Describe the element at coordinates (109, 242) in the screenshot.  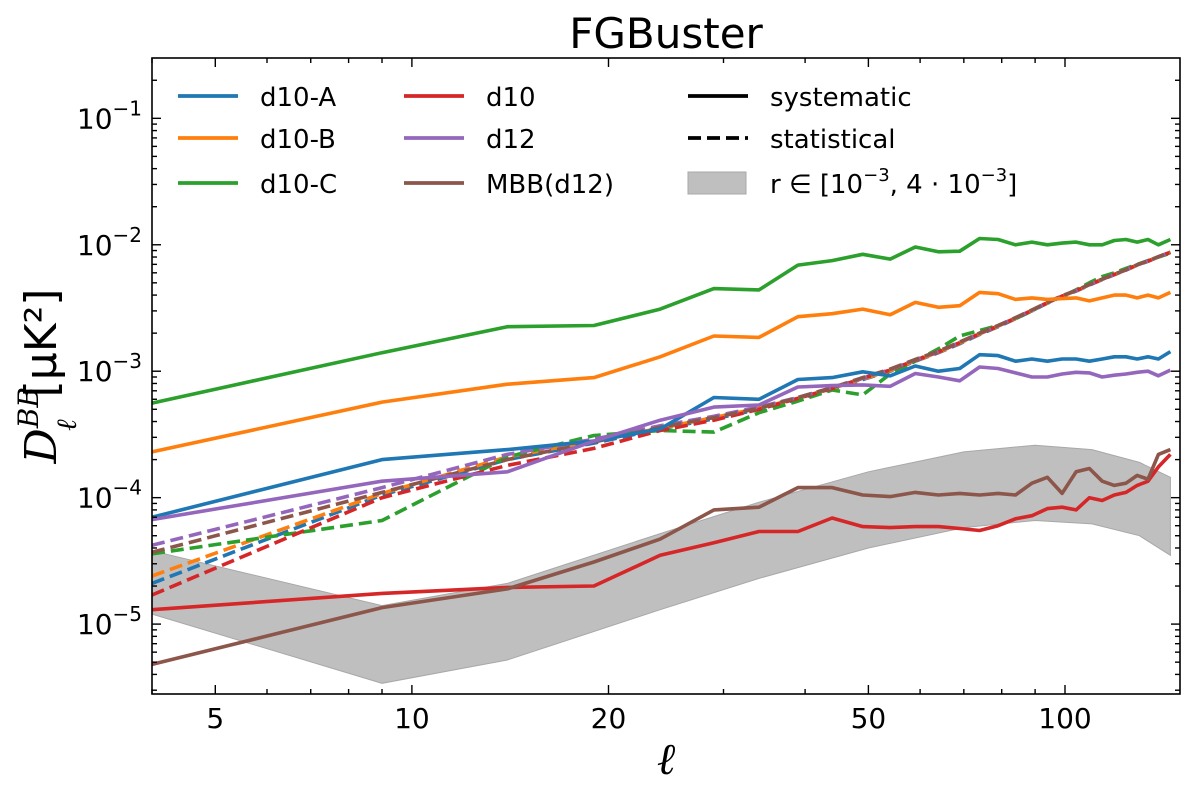
I see `y-tick-label: 10⁻²` at that location.